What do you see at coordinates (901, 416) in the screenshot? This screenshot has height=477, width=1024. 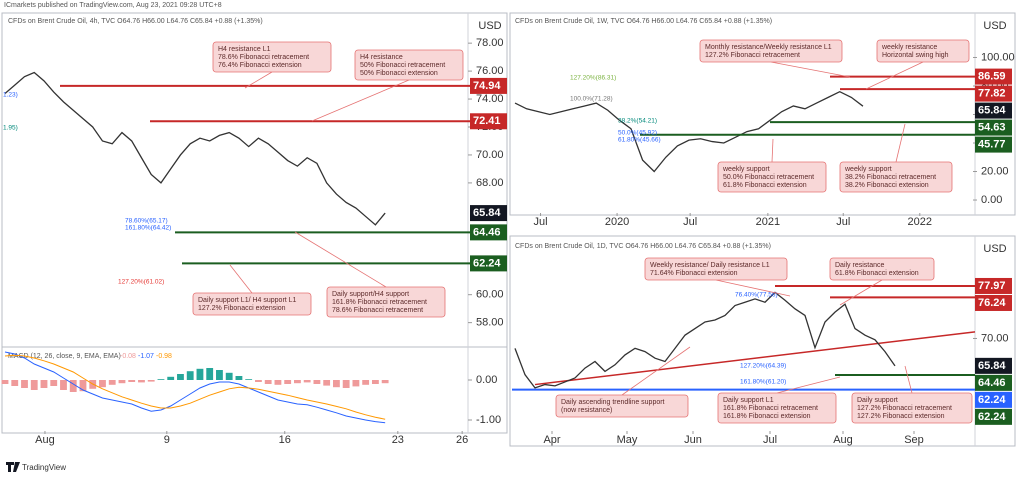 I see `annotation-text: 127.2% Fibonacci extension` at bounding box center [901, 416].